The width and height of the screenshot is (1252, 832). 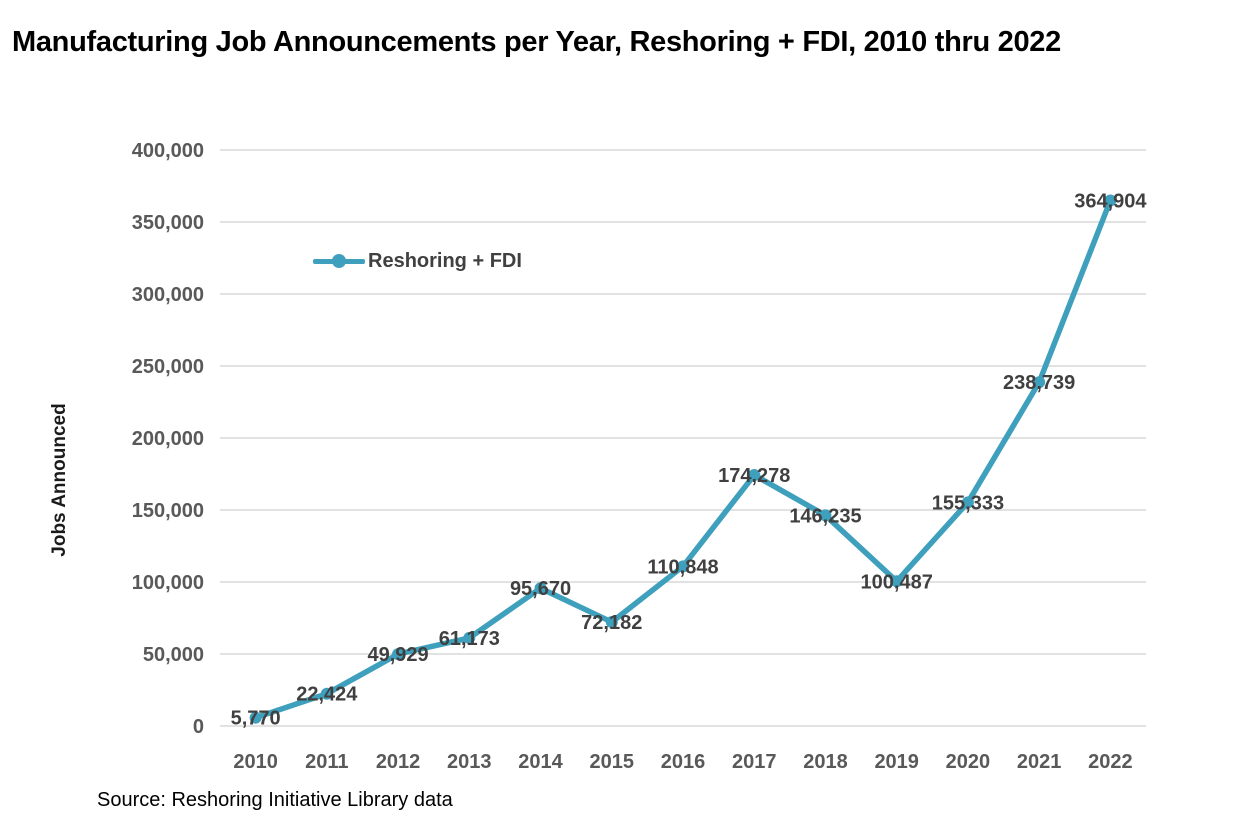 I want to click on x-tick-label: 2016, so click(x=683, y=762).